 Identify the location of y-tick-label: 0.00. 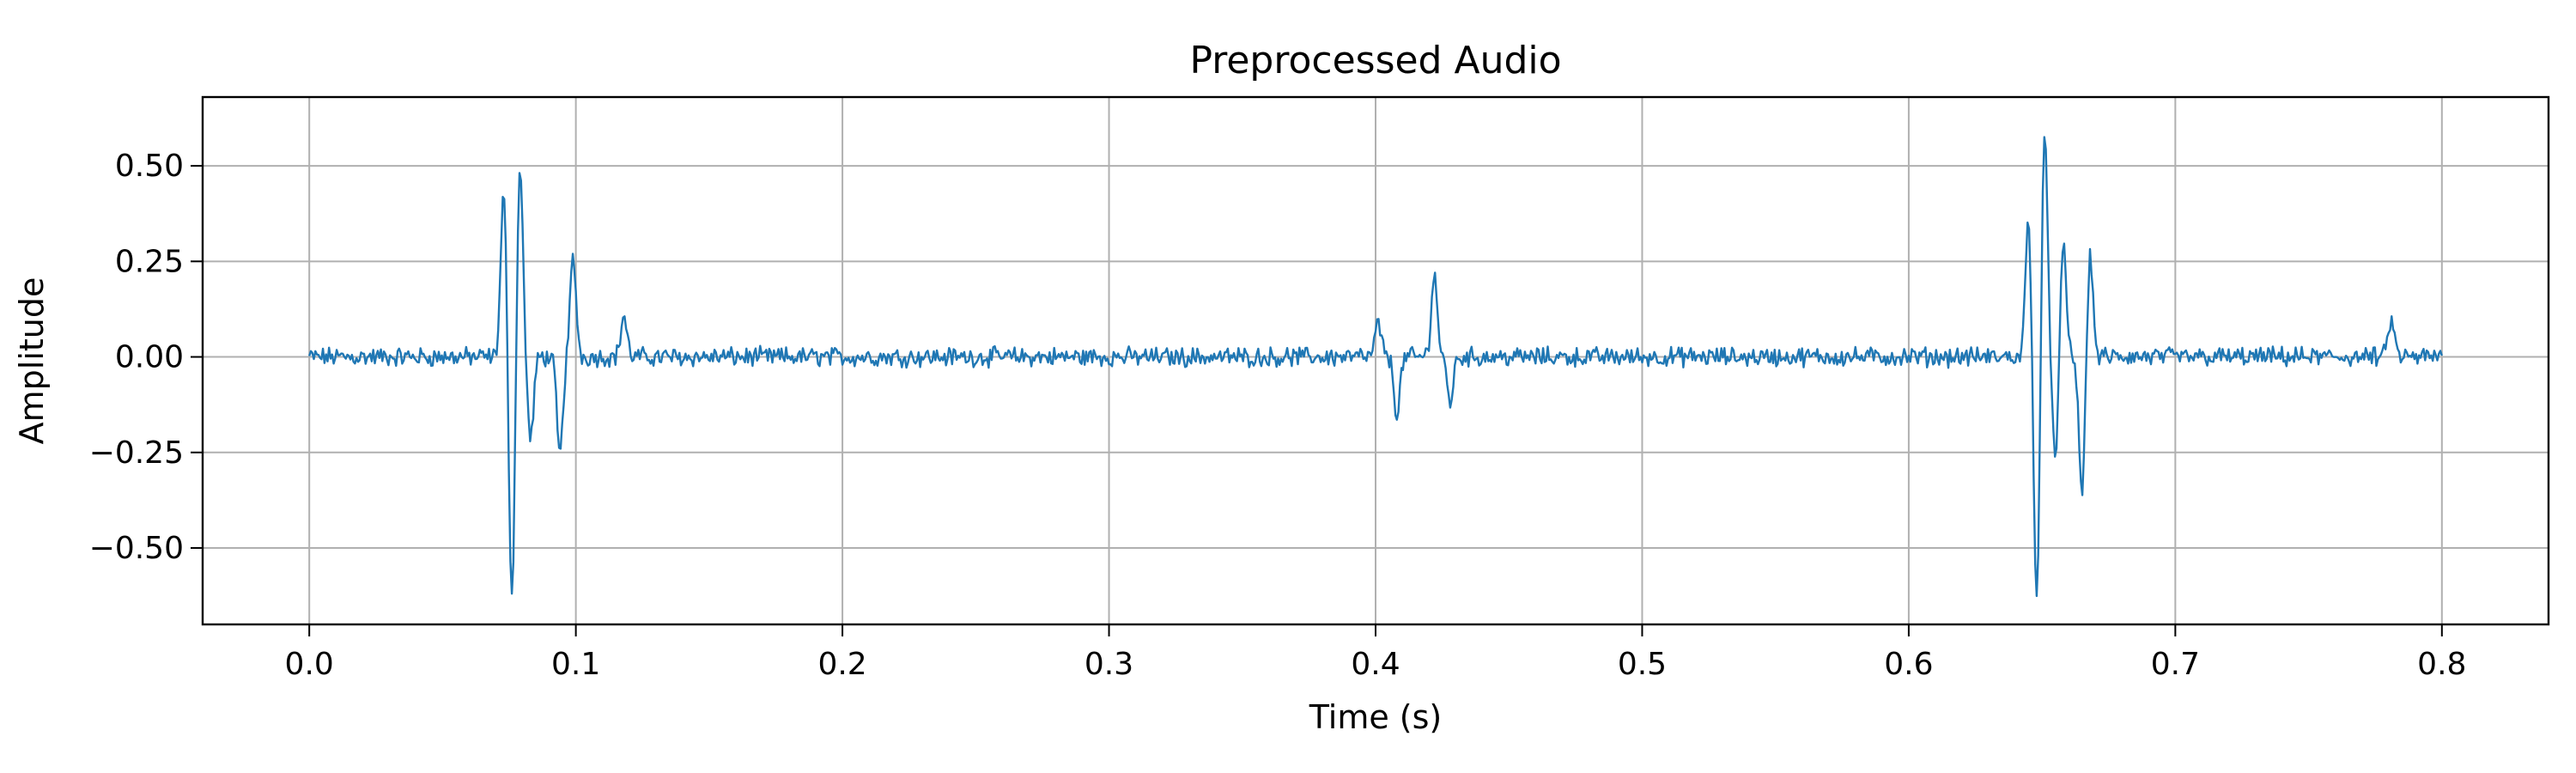
(149, 357).